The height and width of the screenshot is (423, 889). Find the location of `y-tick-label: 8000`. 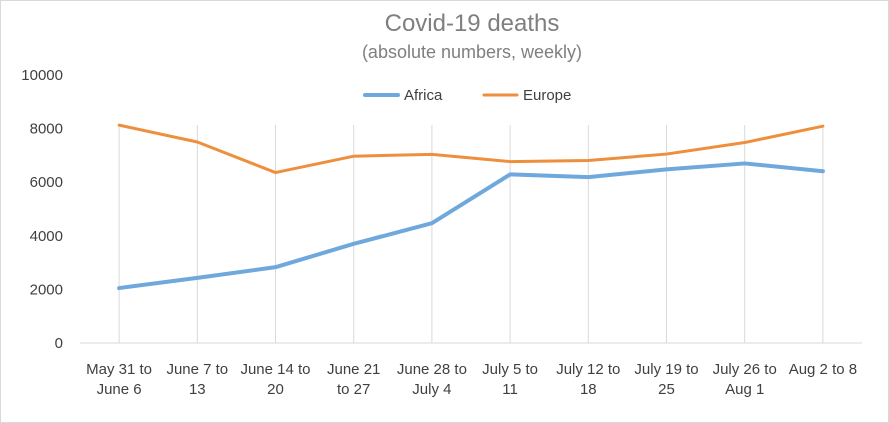

y-tick-label: 8000 is located at coordinates (46, 129).